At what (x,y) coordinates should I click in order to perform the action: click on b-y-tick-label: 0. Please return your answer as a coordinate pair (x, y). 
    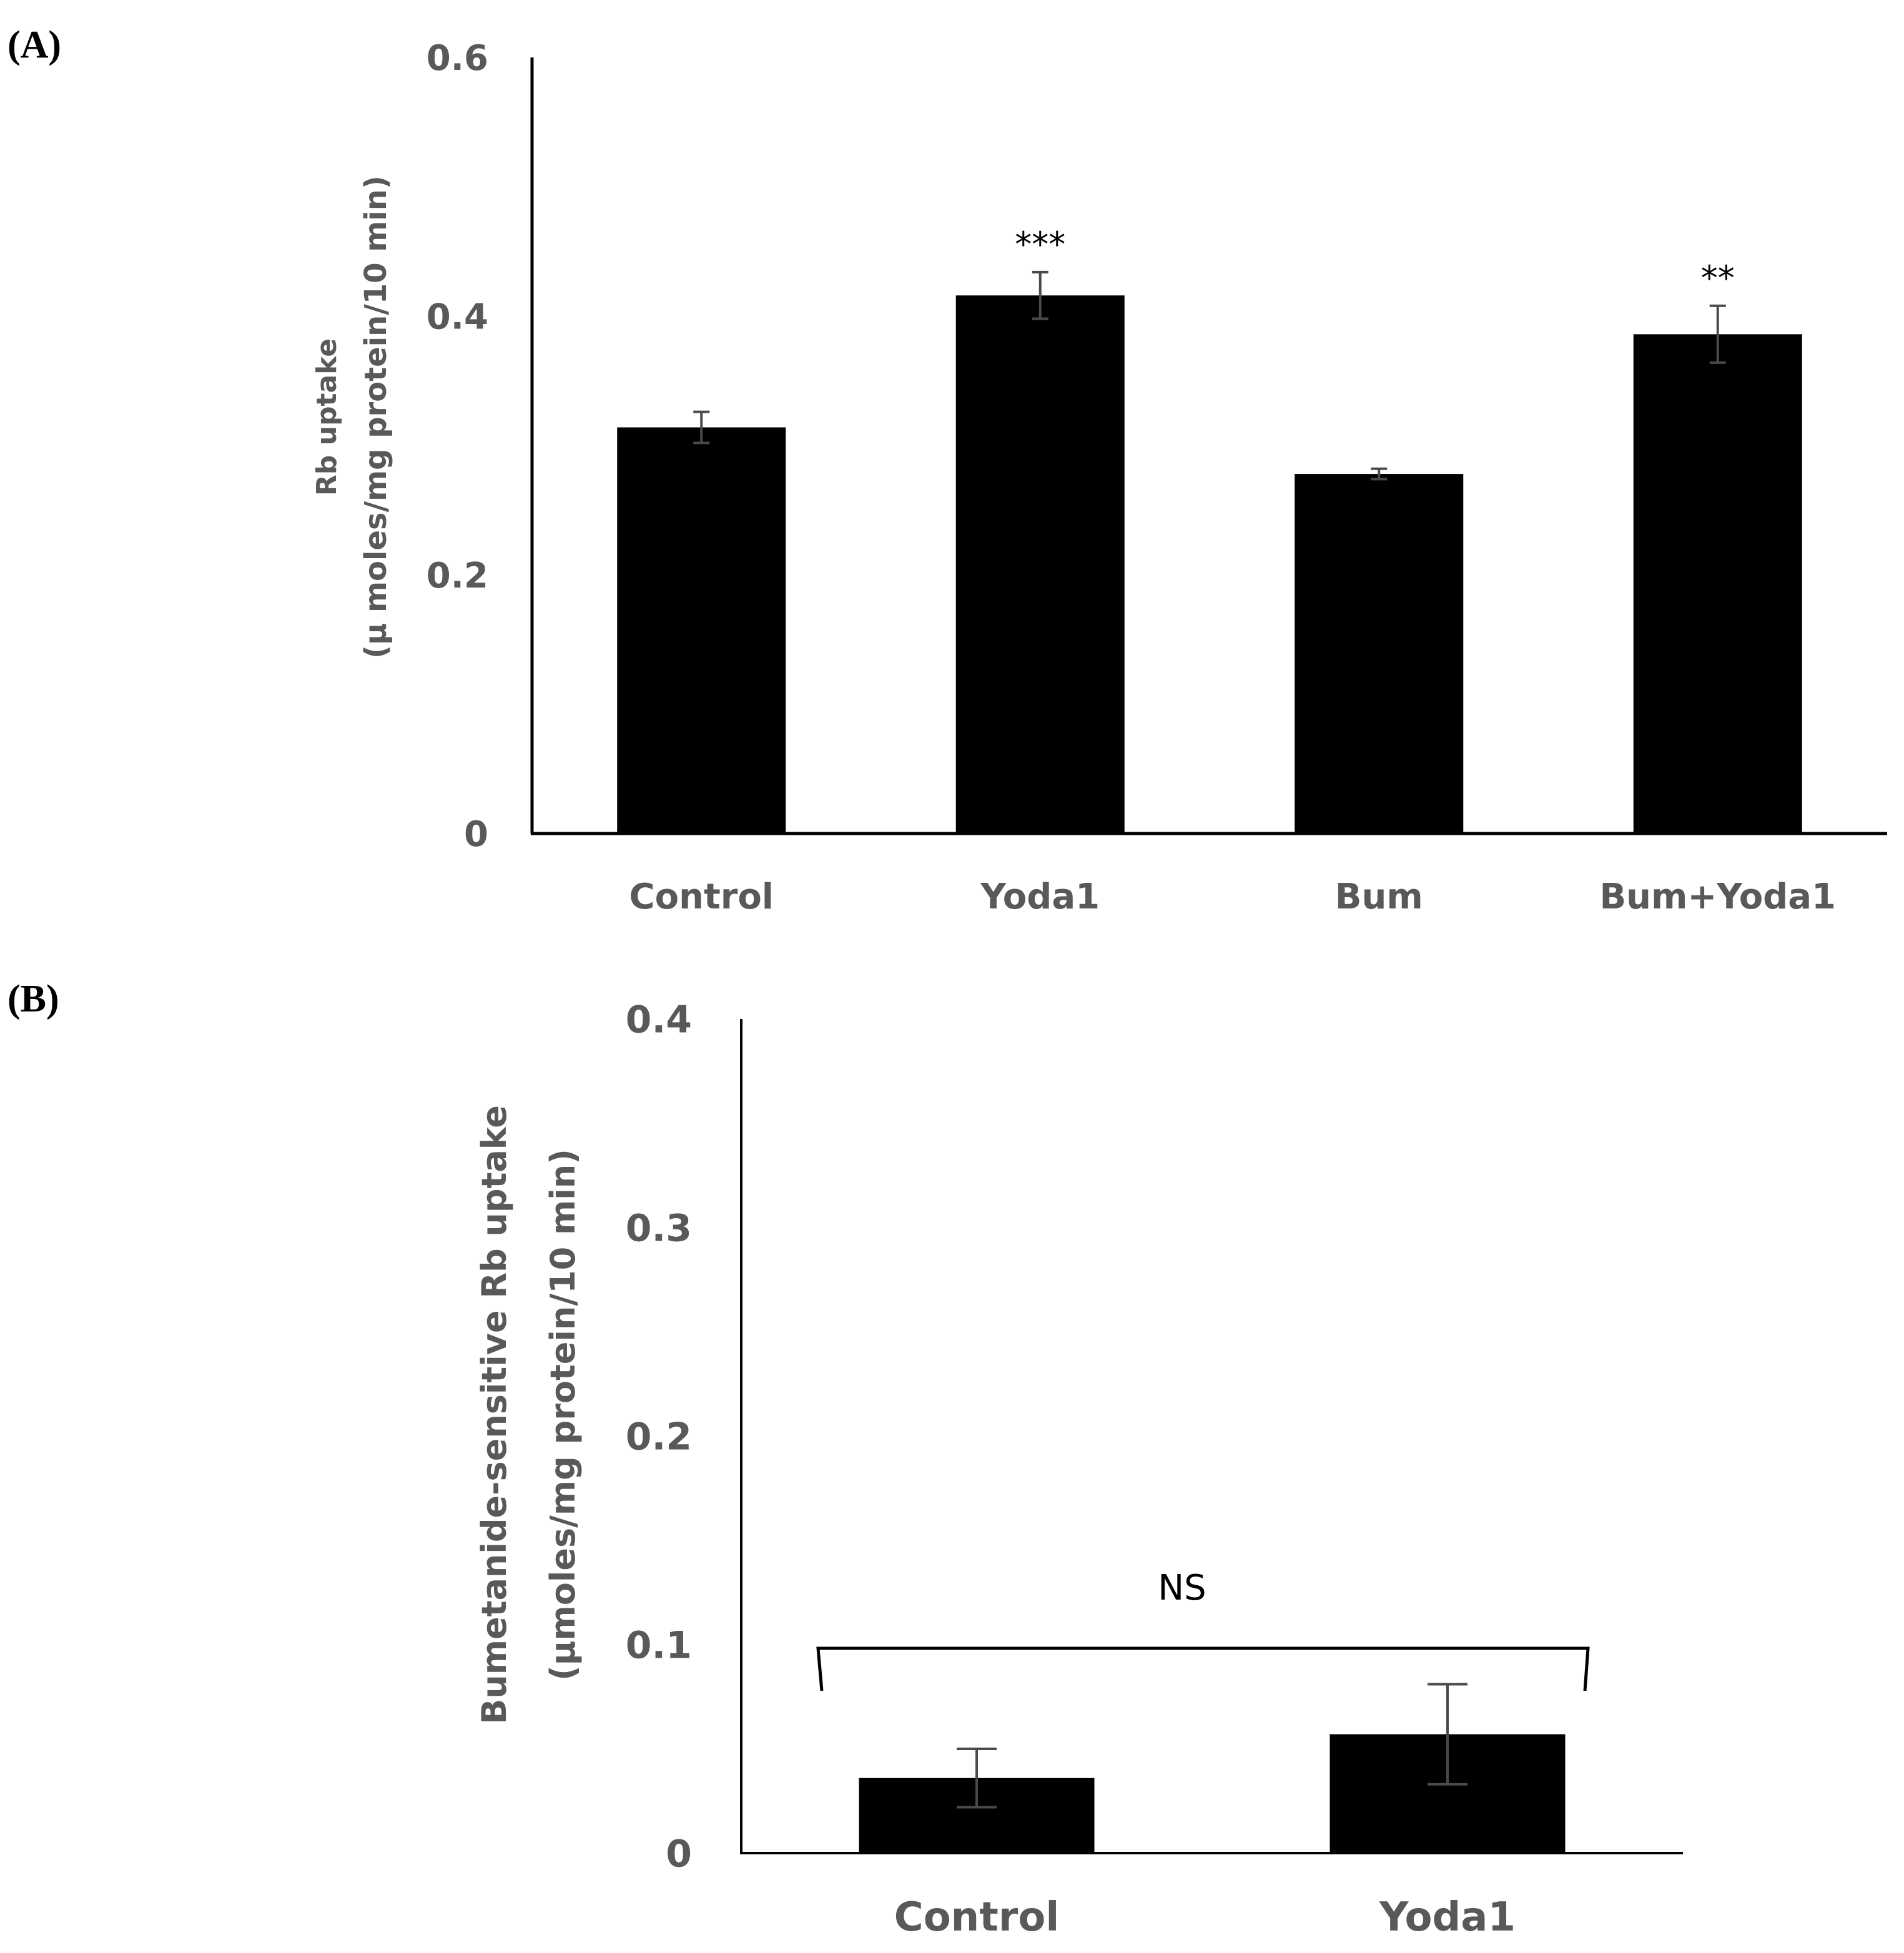
    Looking at the image, I should click on (679, 1854).